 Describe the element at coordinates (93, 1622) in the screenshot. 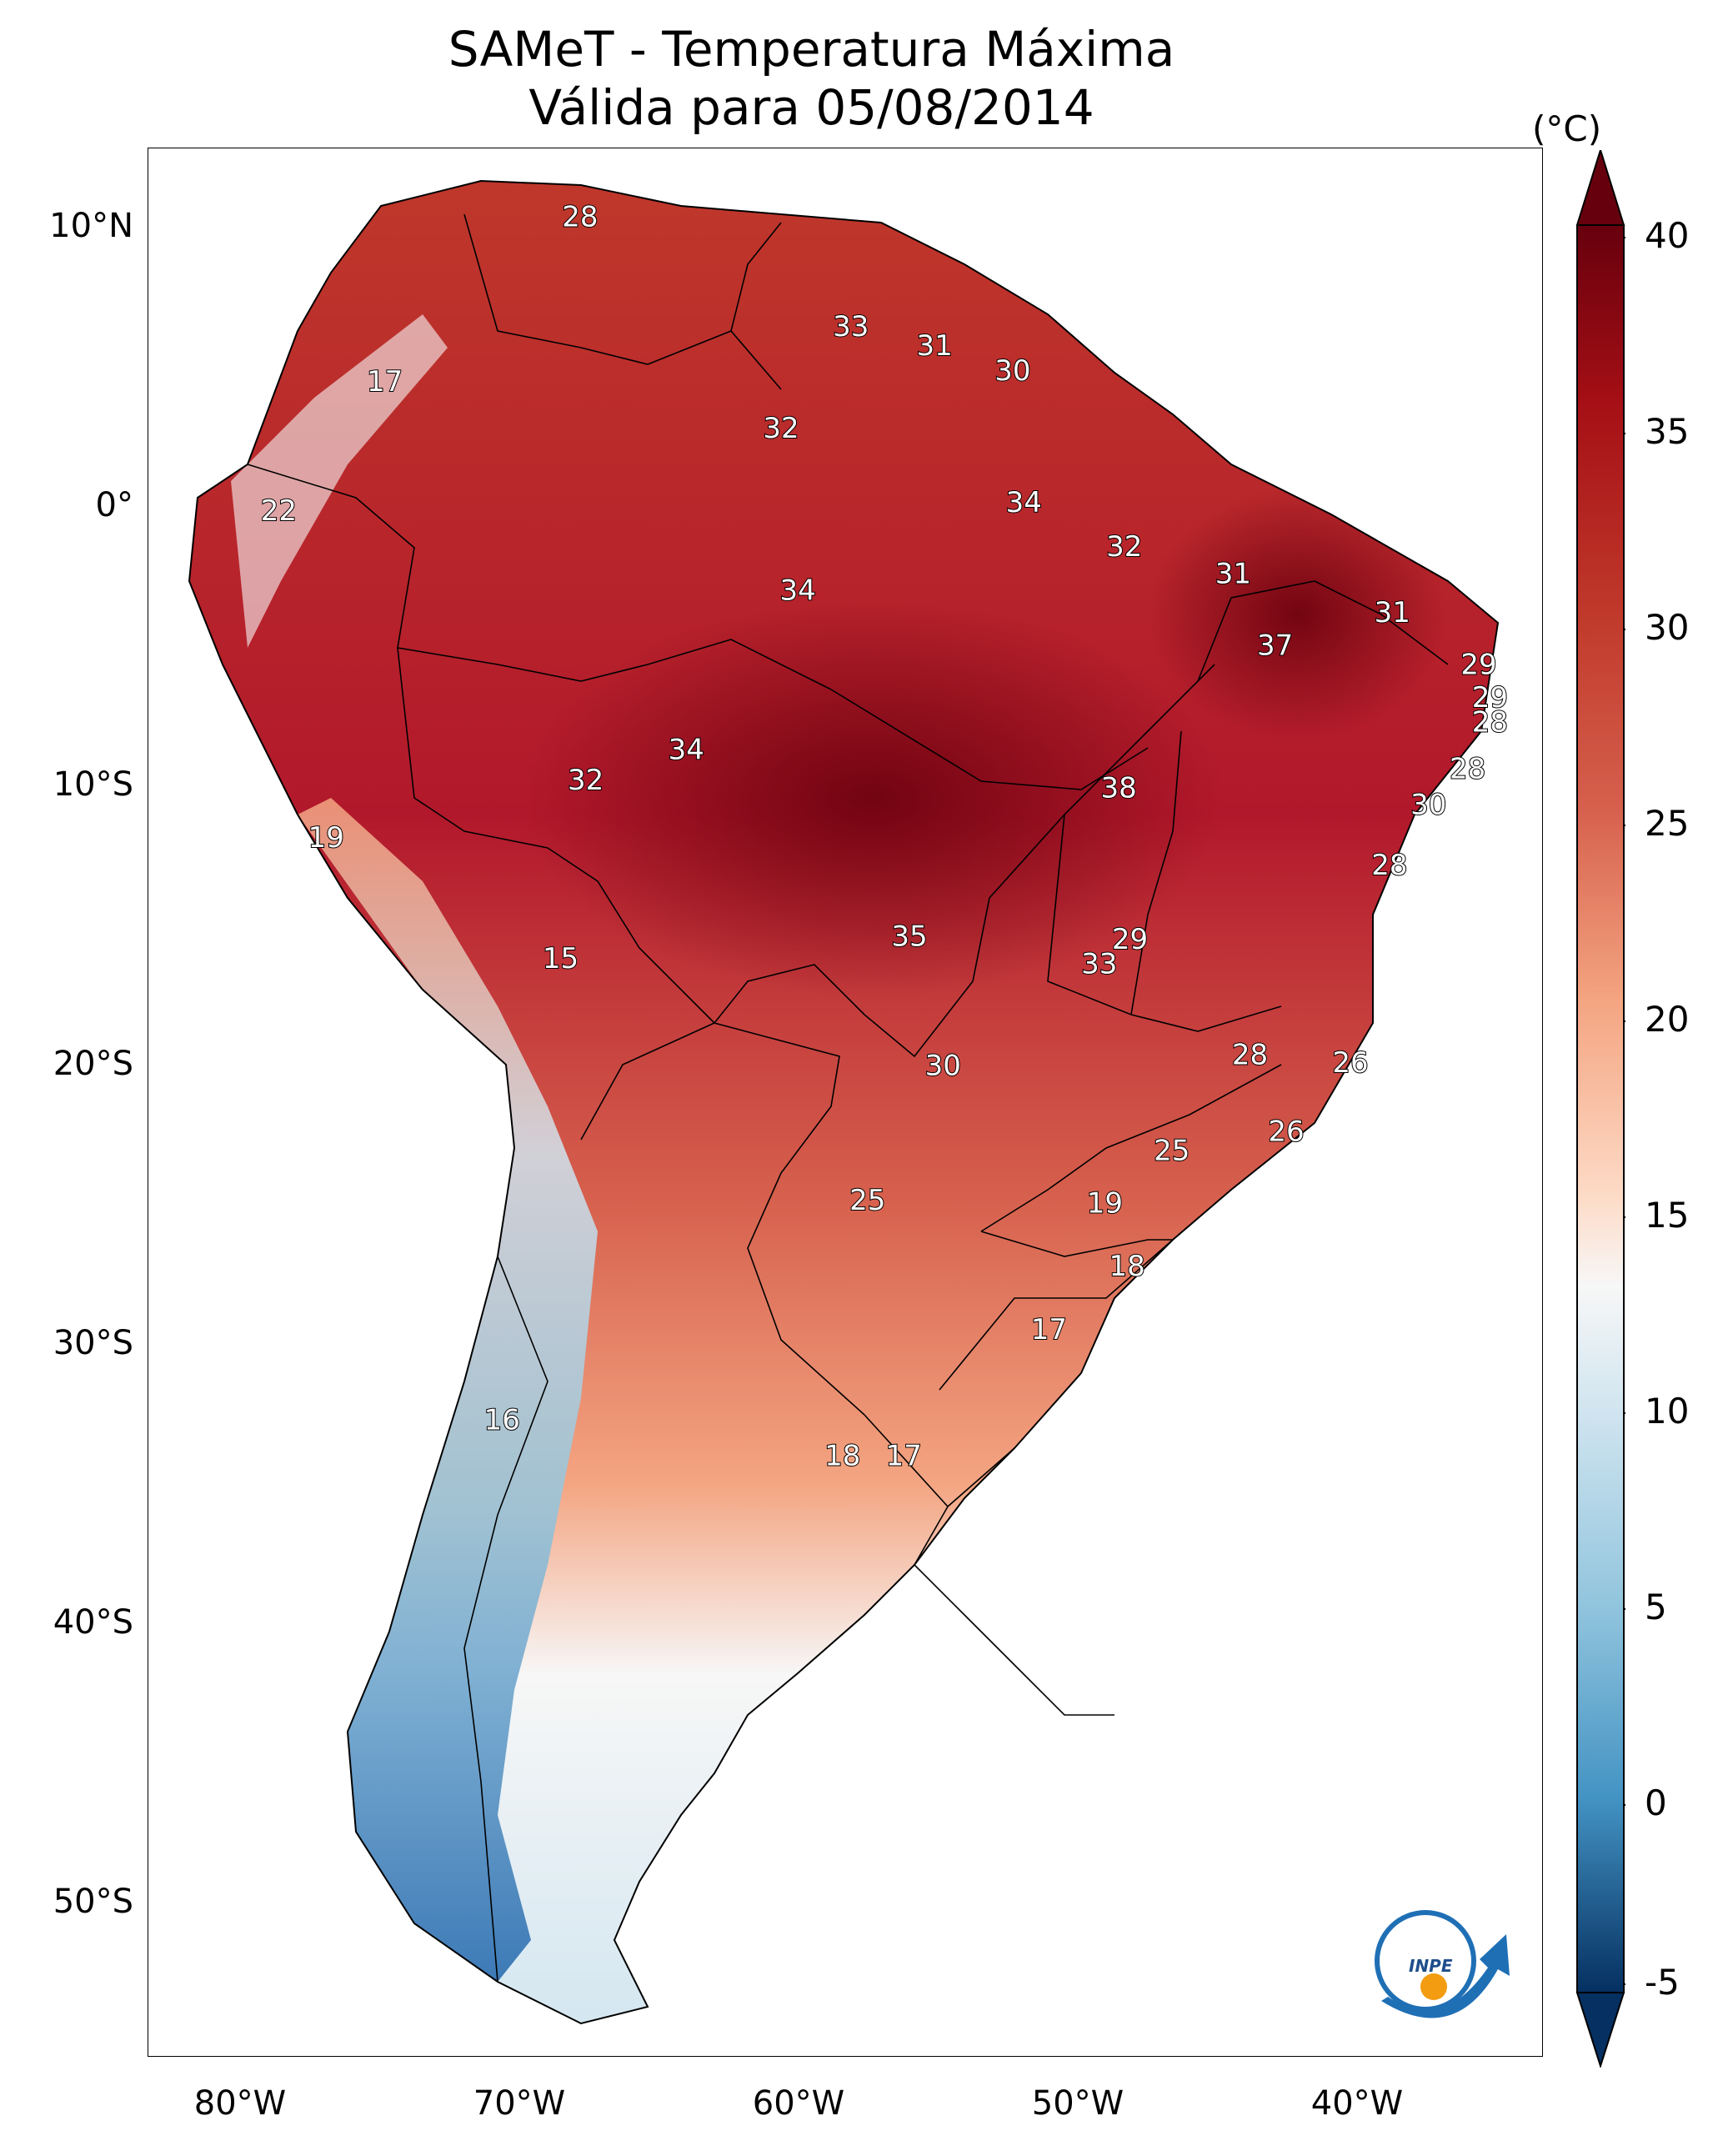

I see `lat-label-40s: 40°S` at that location.